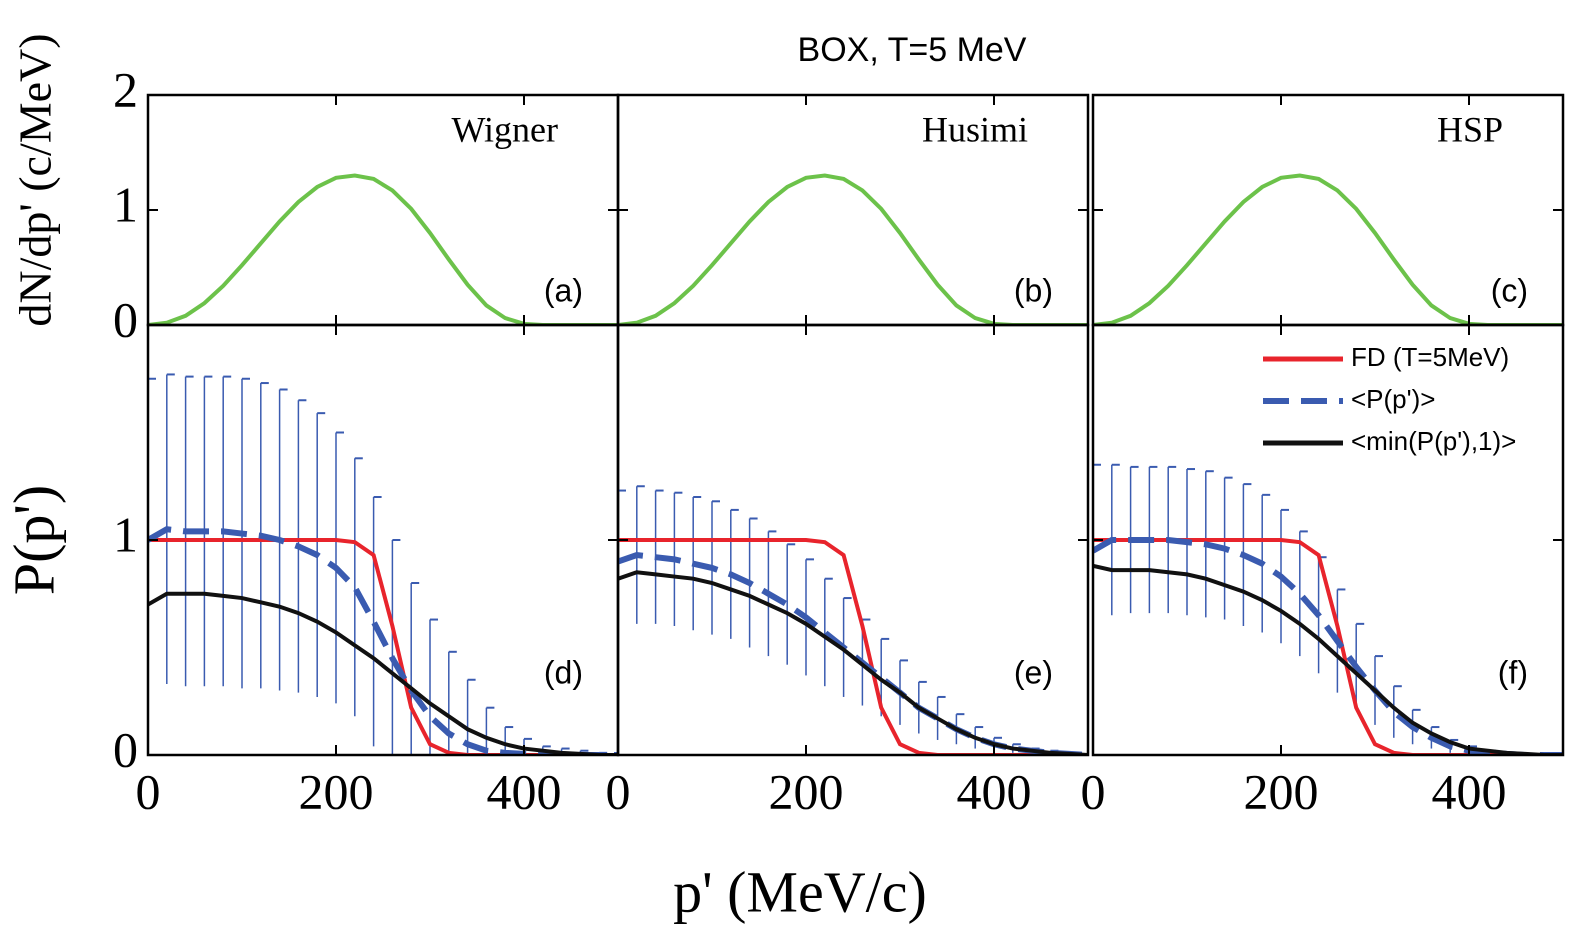  I want to click on panel-title: HSP, so click(1470, 129).